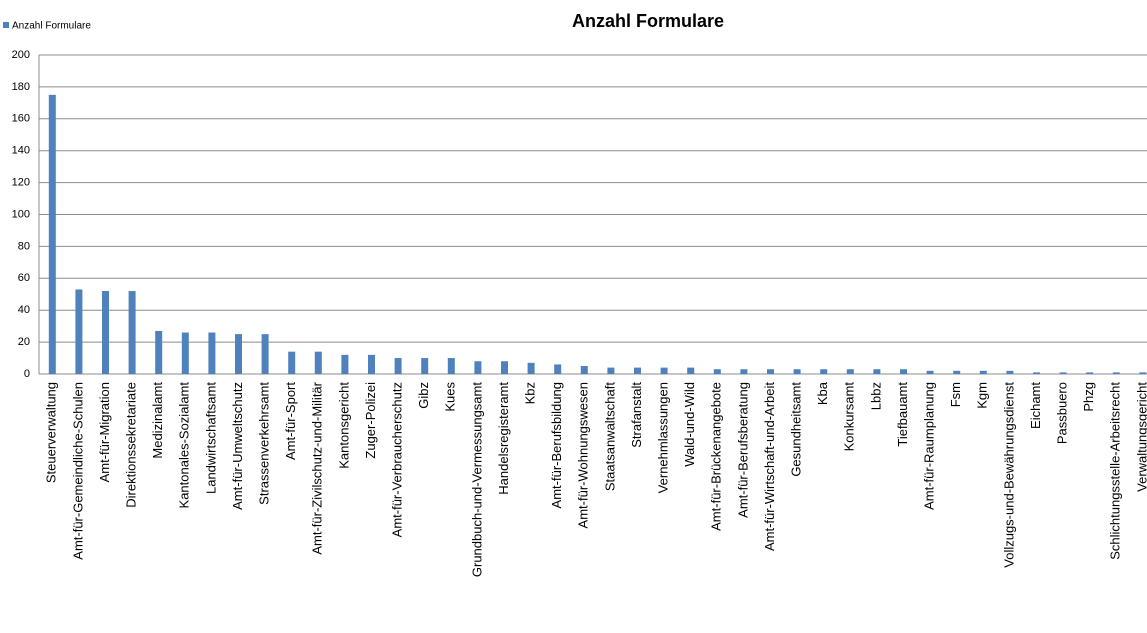 The width and height of the screenshot is (1147, 633). Describe the element at coordinates (1008, 475) in the screenshot. I see `x-tick-label: Vollzugs-und-Bewährungsdienst` at that location.